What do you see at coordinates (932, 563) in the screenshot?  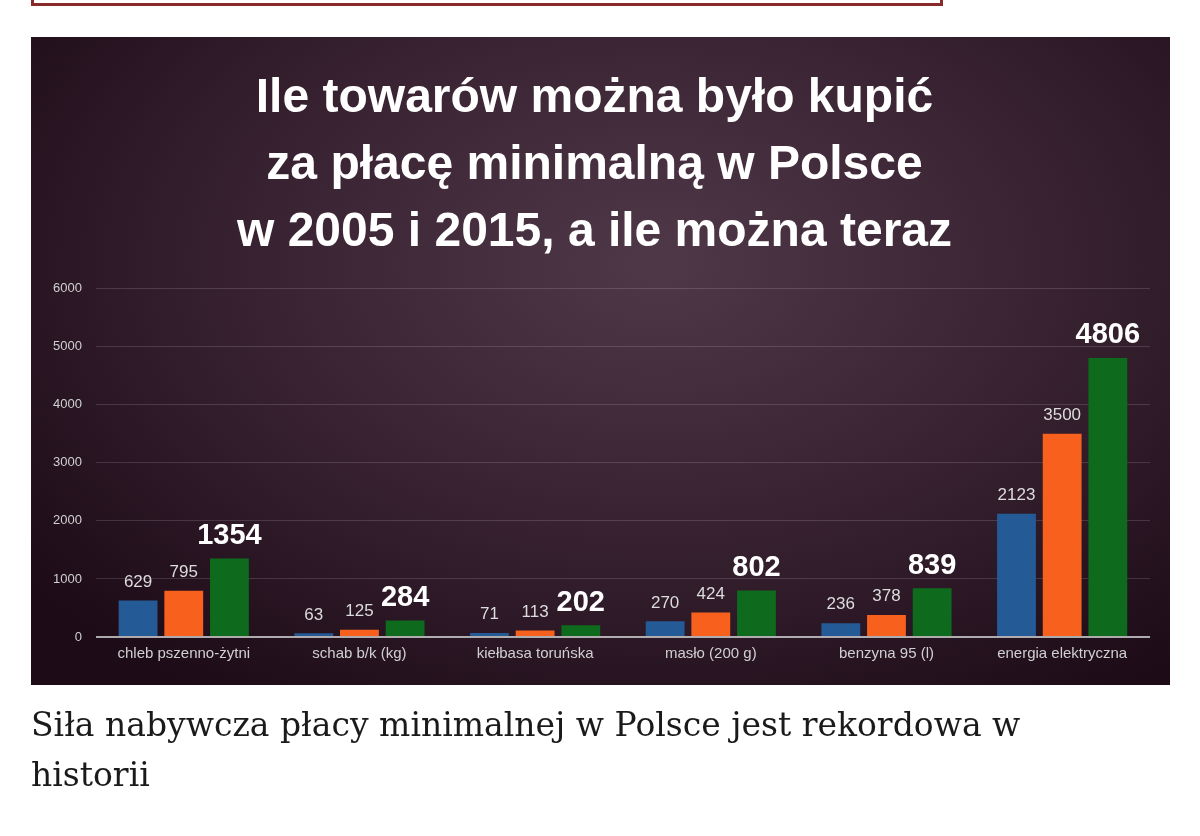 I see `data-label: 839` at bounding box center [932, 563].